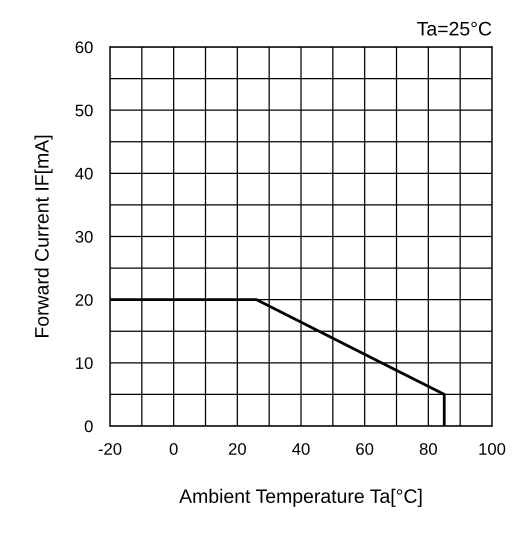  I want to click on x-tick-label: 0, so click(174, 449).